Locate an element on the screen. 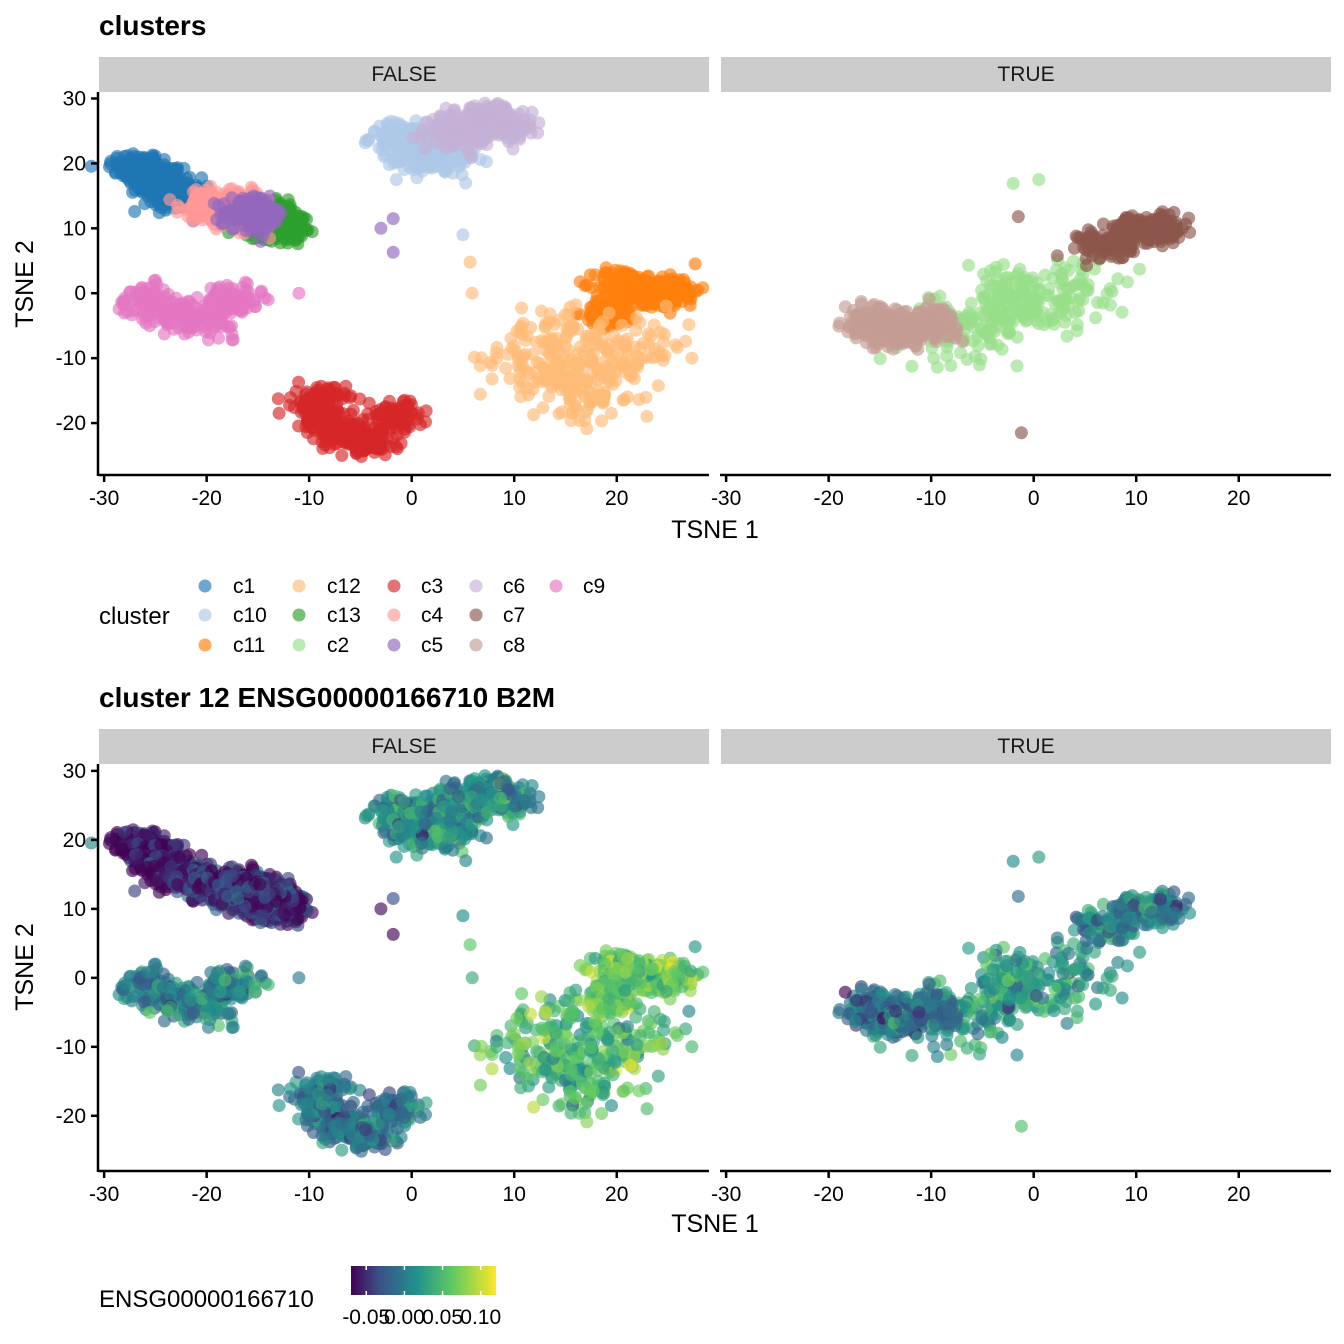 The image size is (1344, 1344). legend-label-c13: c13 is located at coordinates (344, 615).